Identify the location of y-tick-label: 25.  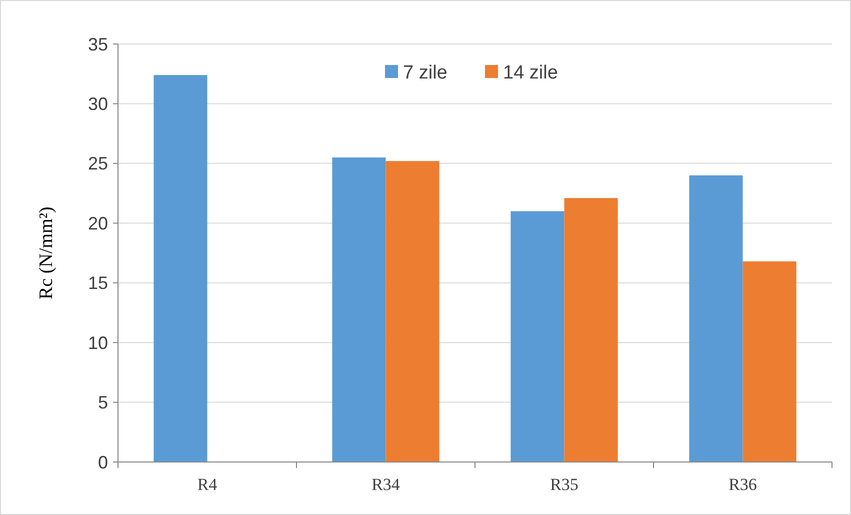
(98, 164).